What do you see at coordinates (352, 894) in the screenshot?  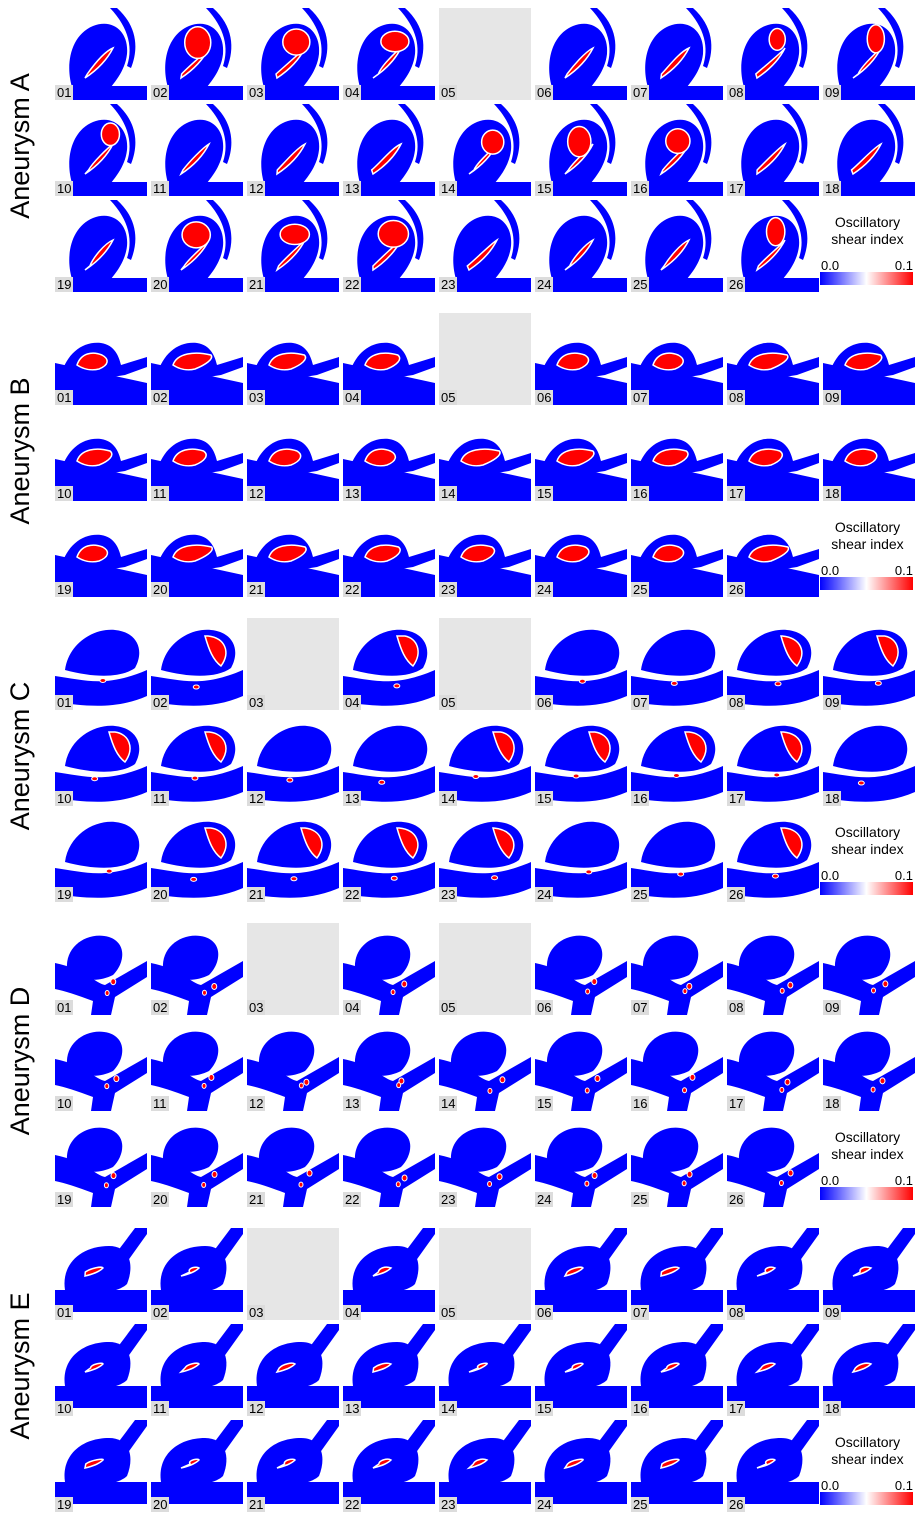 I see `case-number: 22` at bounding box center [352, 894].